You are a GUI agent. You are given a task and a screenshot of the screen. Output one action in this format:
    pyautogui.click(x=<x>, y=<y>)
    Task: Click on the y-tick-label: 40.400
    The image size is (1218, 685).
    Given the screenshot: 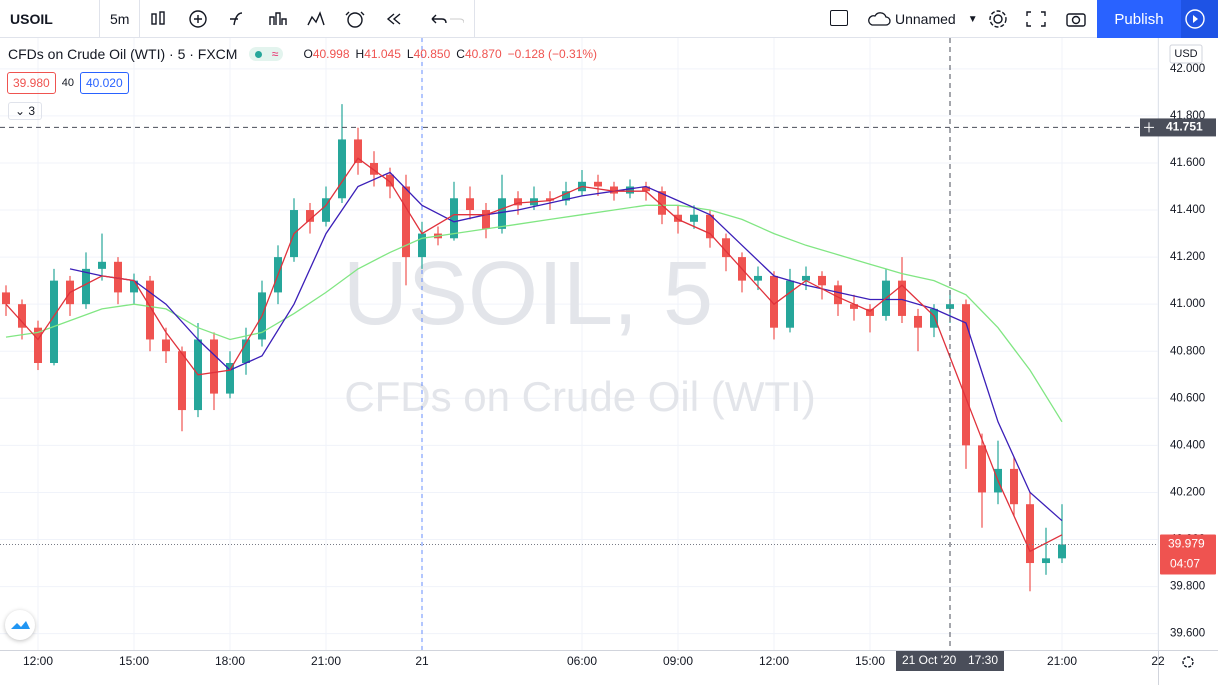 What is the action you would take?
    pyautogui.click(x=1187, y=445)
    